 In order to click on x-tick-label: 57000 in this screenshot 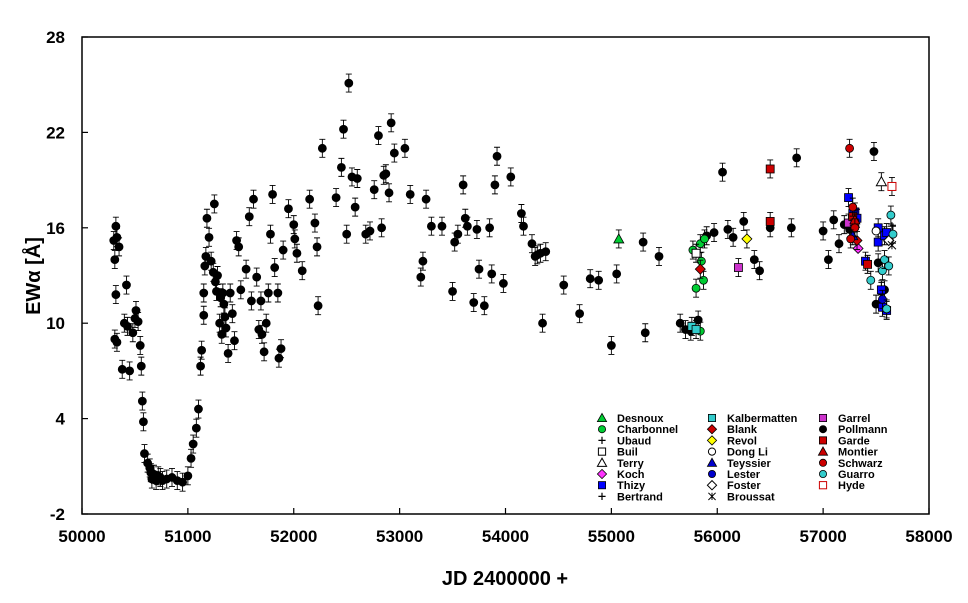, I will do `click(822, 536)`.